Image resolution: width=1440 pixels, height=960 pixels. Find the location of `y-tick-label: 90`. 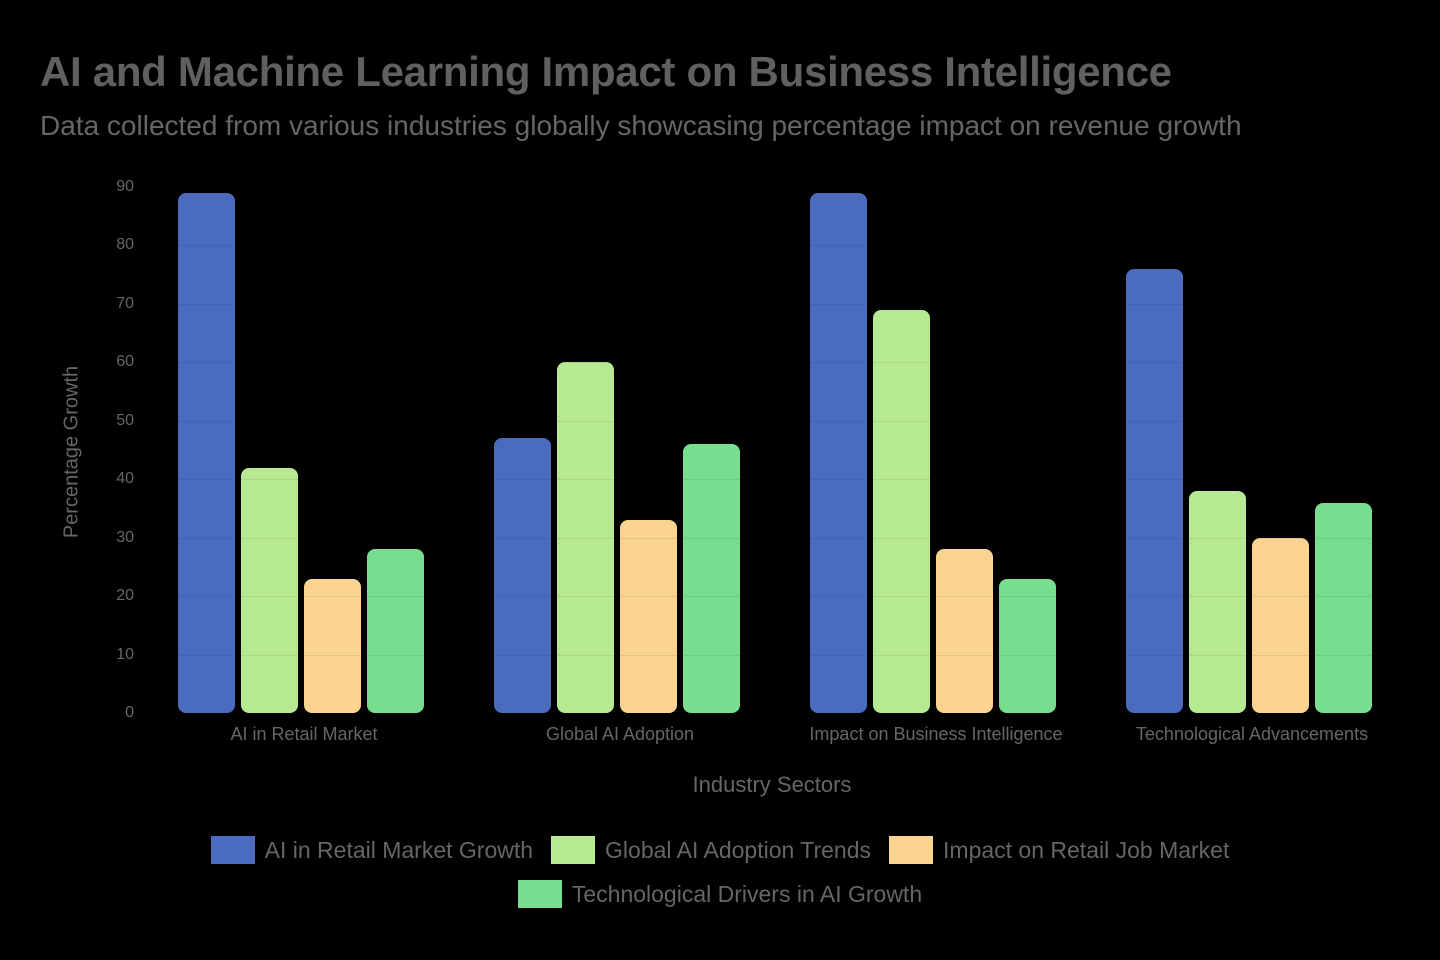

y-tick-label: 90 is located at coordinates (125, 186).